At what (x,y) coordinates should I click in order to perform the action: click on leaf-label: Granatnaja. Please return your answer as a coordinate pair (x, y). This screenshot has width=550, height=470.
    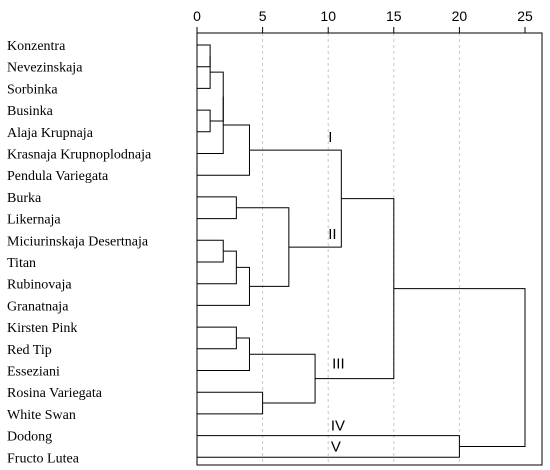
    Looking at the image, I should click on (38, 306).